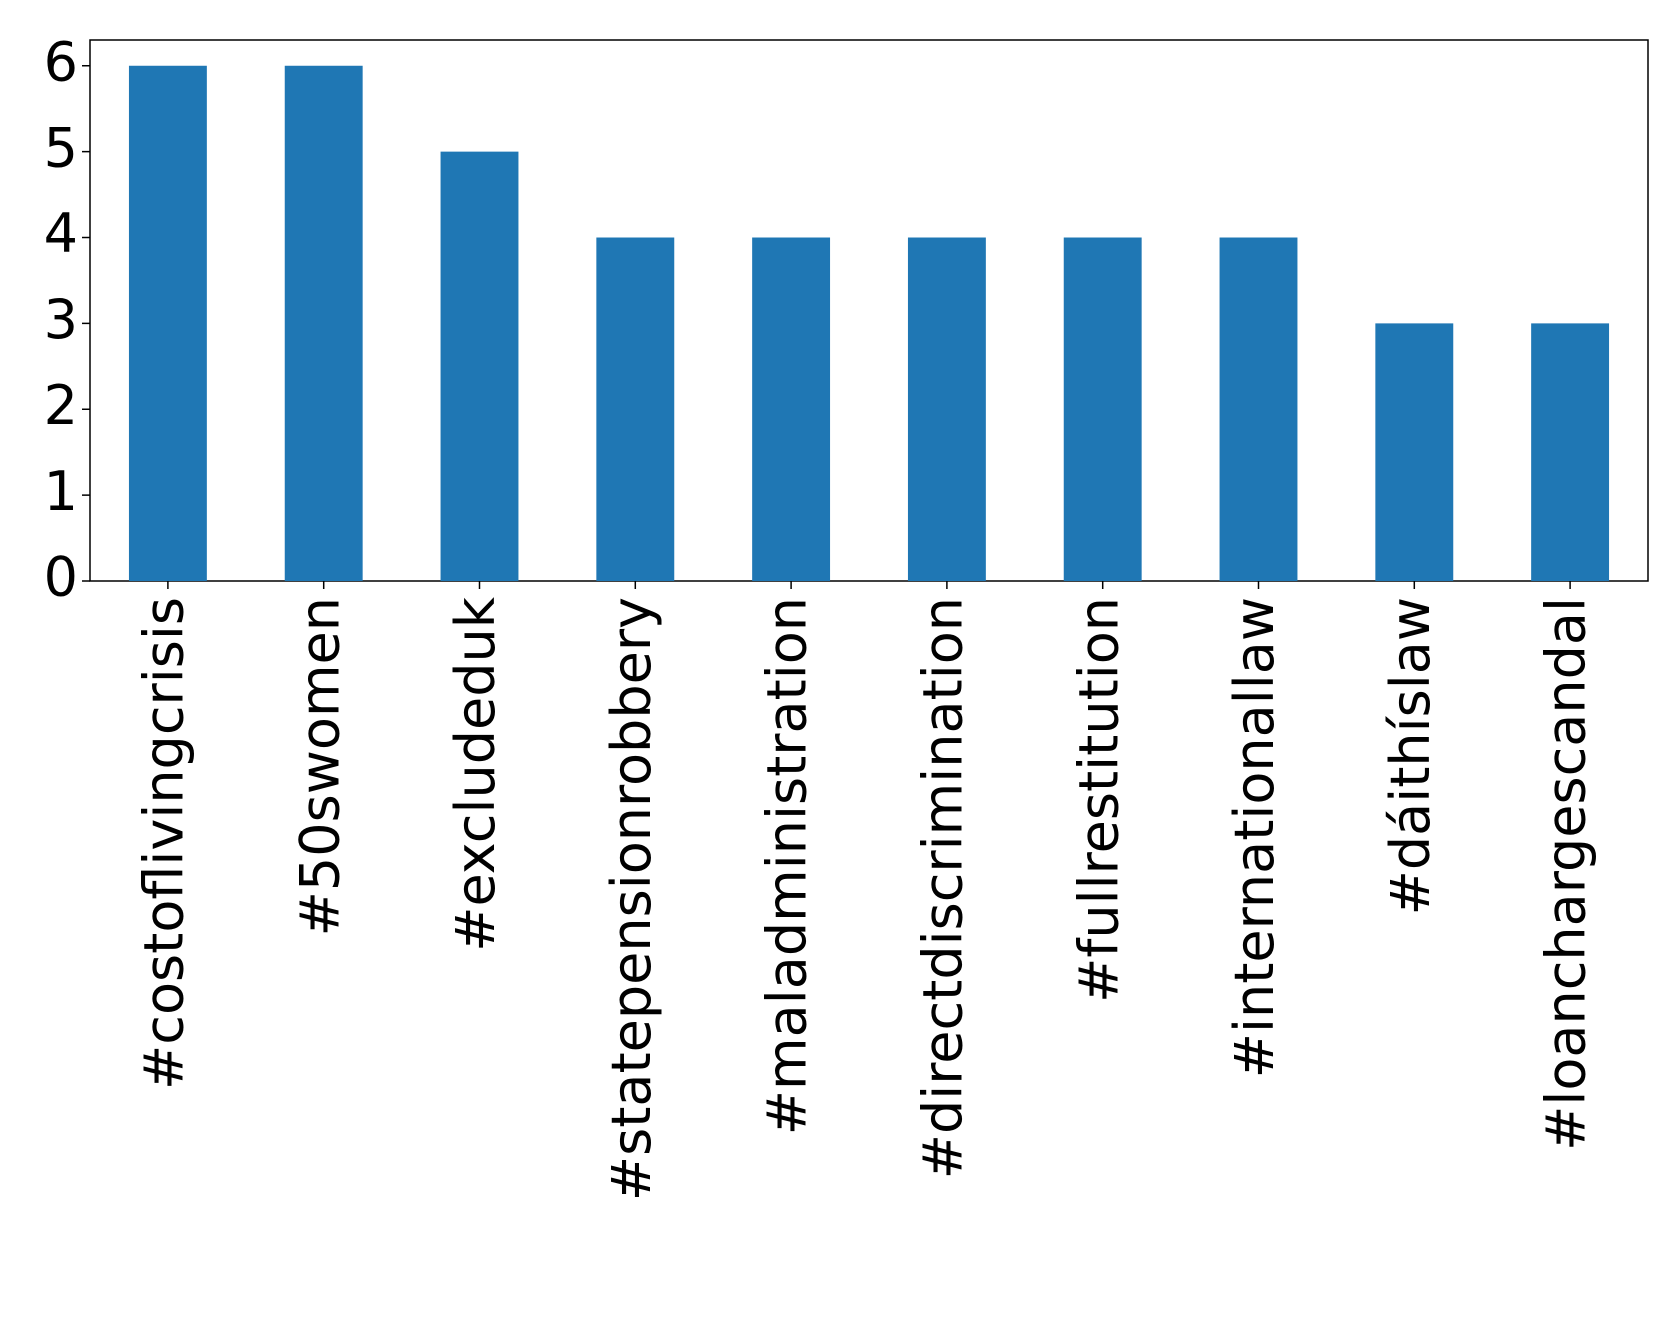 Image resolution: width=1679 pixels, height=1327 pixels. Describe the element at coordinates (61, 147) in the screenshot. I see `y-tick-label: 5` at that location.